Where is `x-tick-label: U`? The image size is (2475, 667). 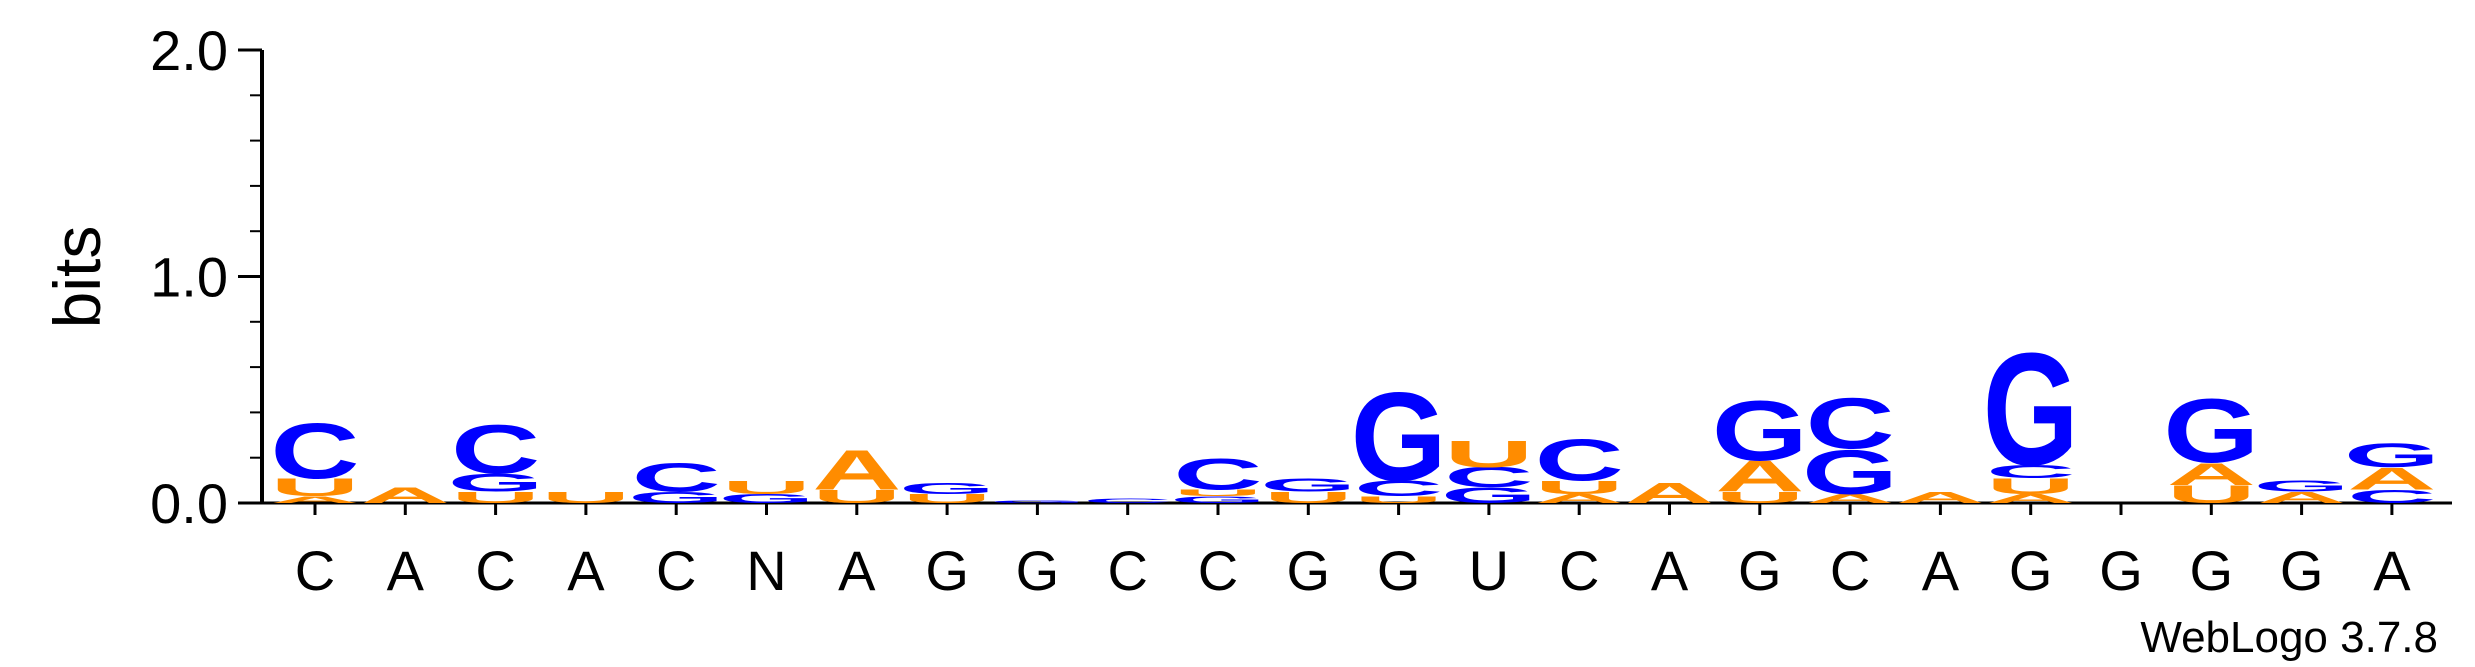
x-tick-label: U is located at coordinates (1489, 570).